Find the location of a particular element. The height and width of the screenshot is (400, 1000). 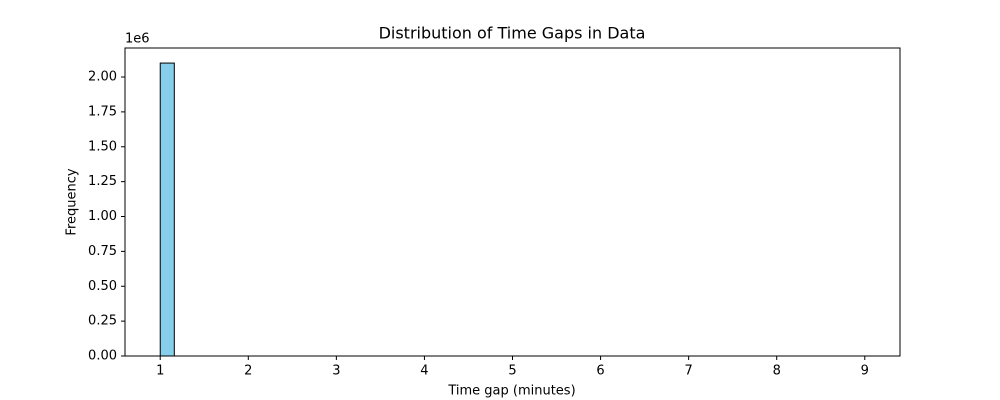

y-tick-label: 0.25 is located at coordinates (102, 321).